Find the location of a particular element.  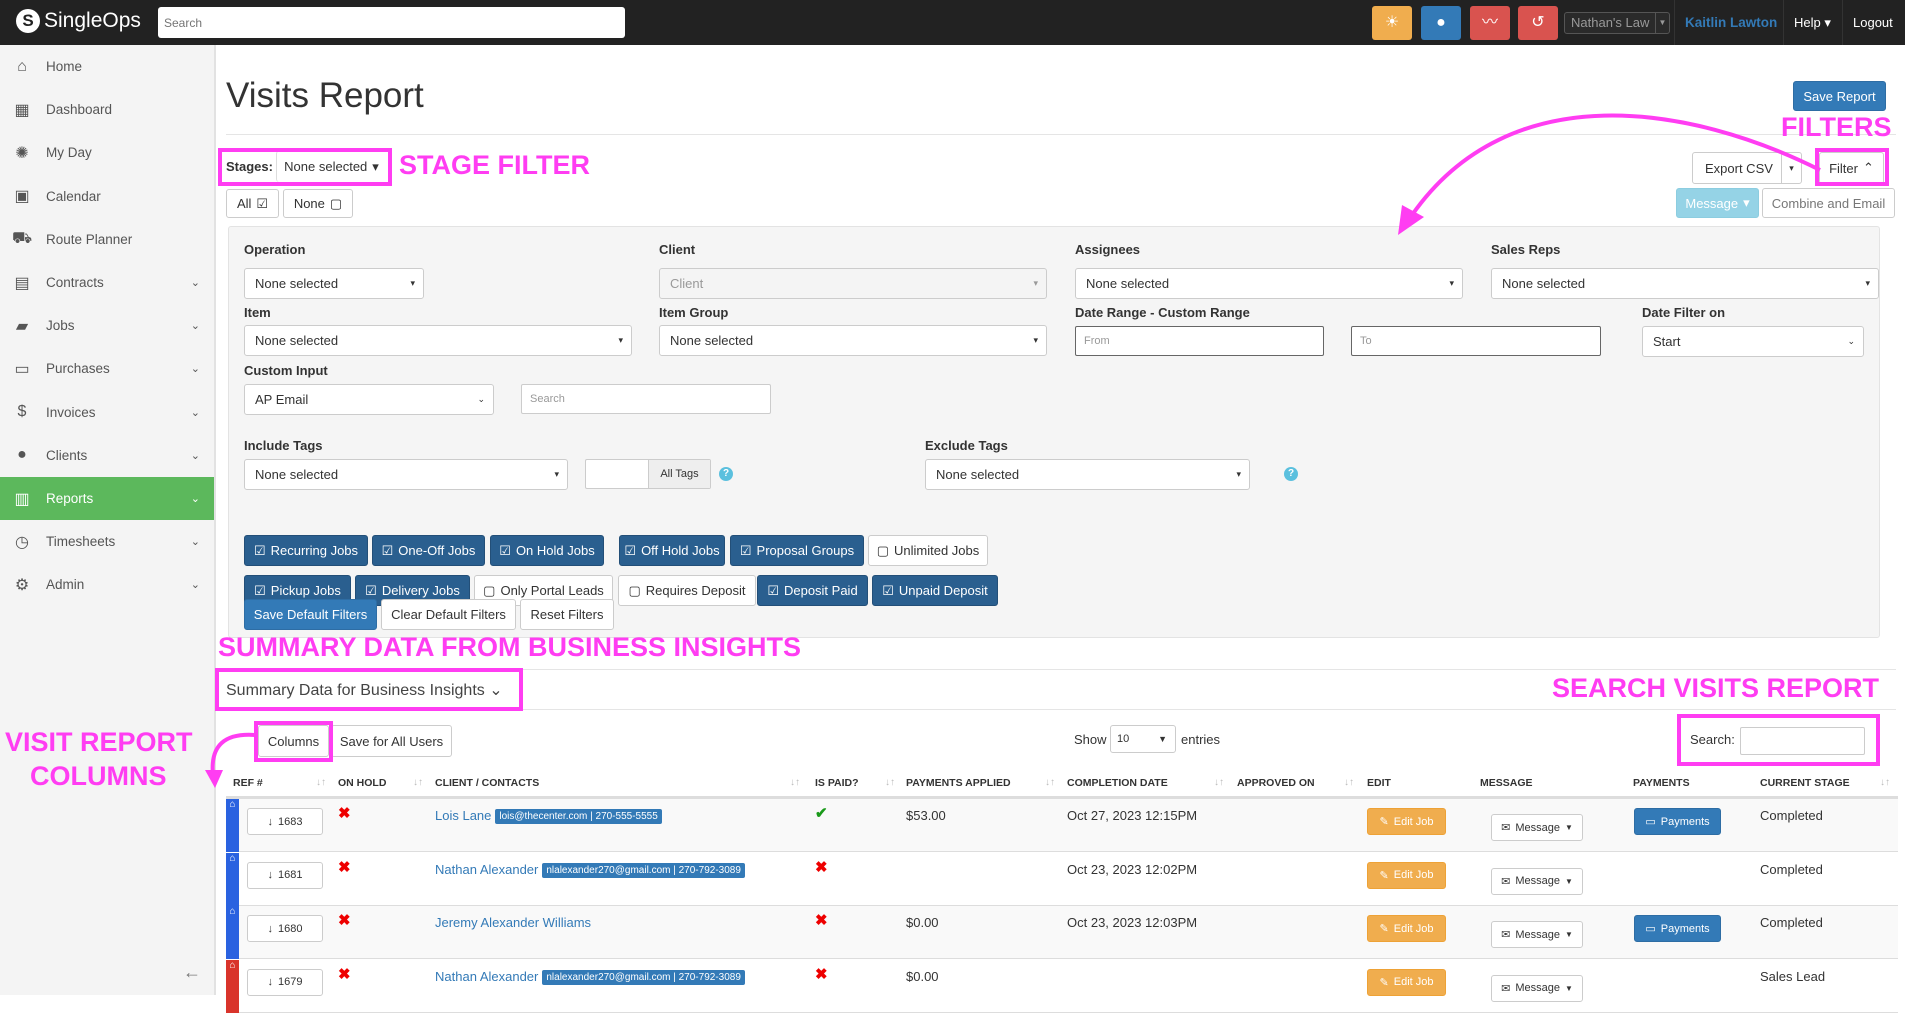

toggle-deposit-paid: ☑ Deposit Paid is located at coordinates (812, 590).